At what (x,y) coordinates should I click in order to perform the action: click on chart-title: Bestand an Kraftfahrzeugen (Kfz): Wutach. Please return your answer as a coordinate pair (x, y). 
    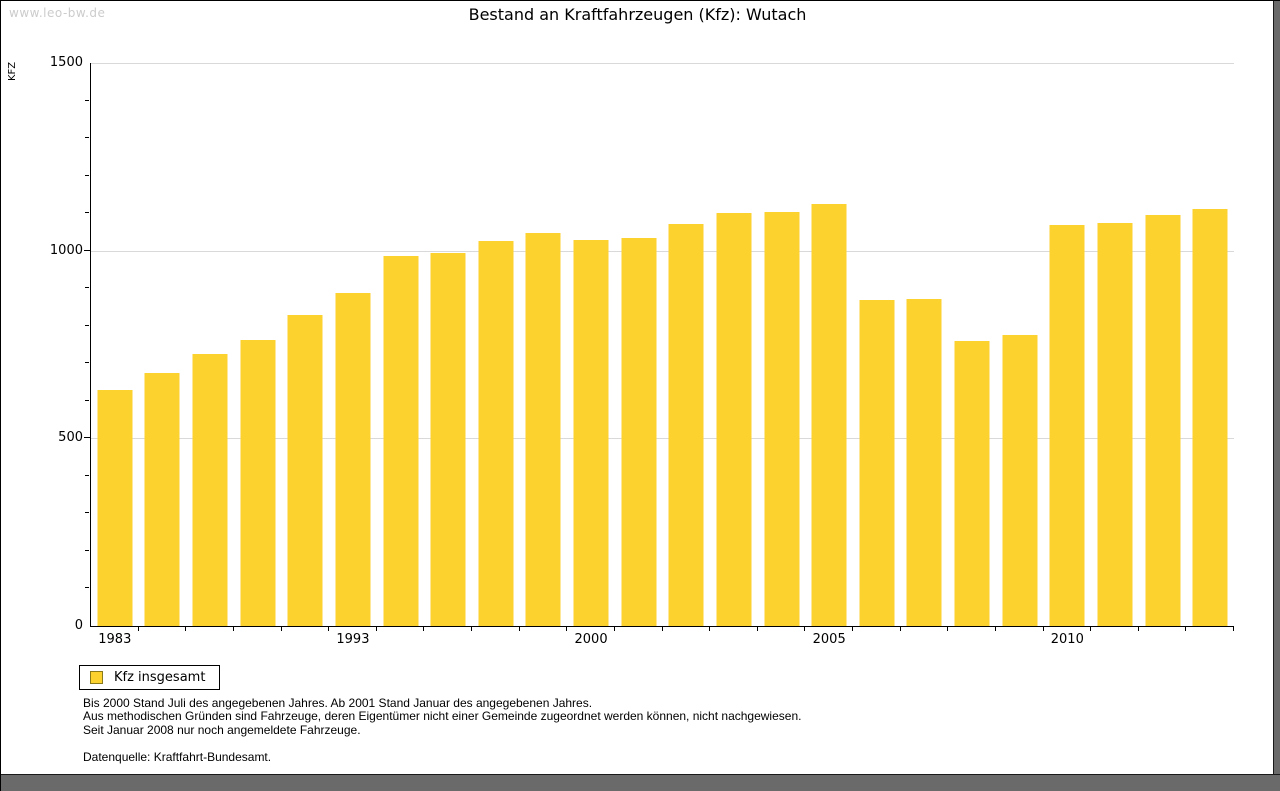
    Looking at the image, I should click on (637, 14).